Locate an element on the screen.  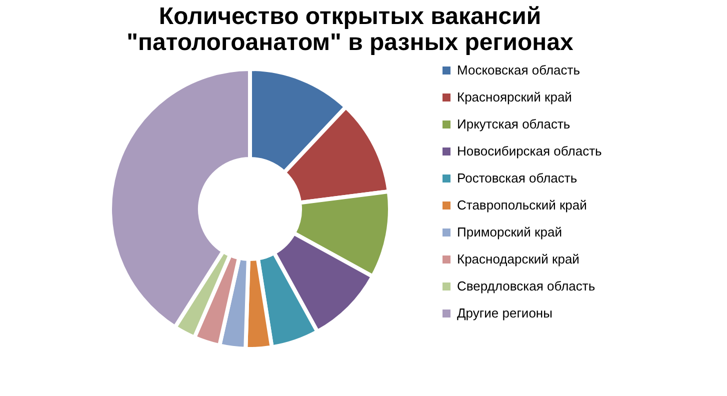
legend-label: Краснодарский край is located at coordinates (518, 259).